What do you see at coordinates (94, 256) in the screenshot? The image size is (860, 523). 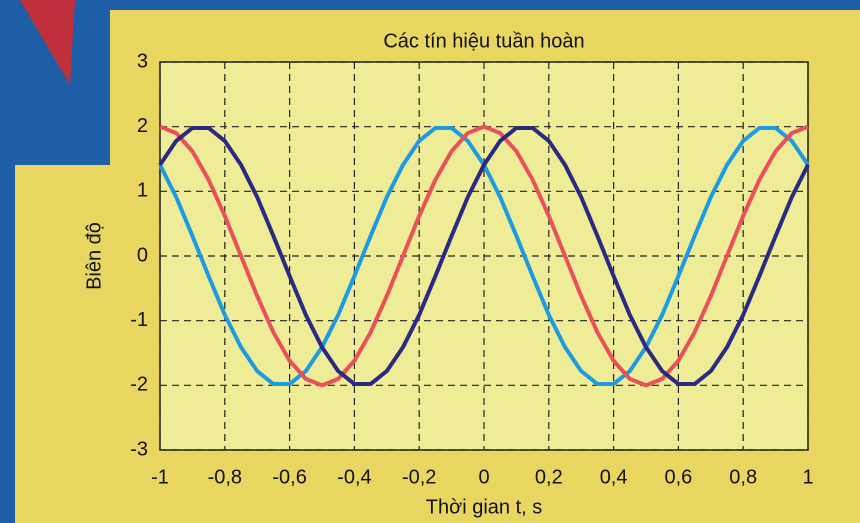 I see `y-axis-label: Biên độ` at bounding box center [94, 256].